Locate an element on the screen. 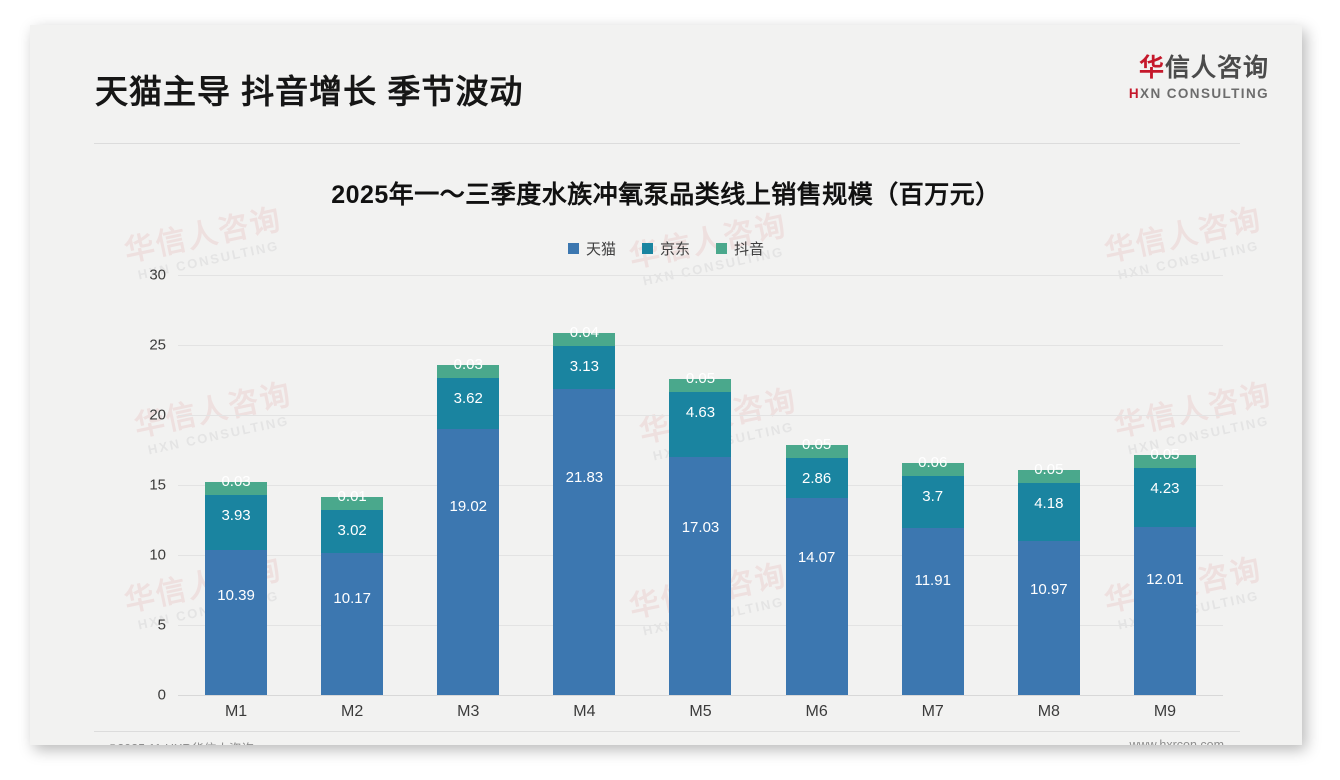  legend-label: 抖音 is located at coordinates (749, 249).